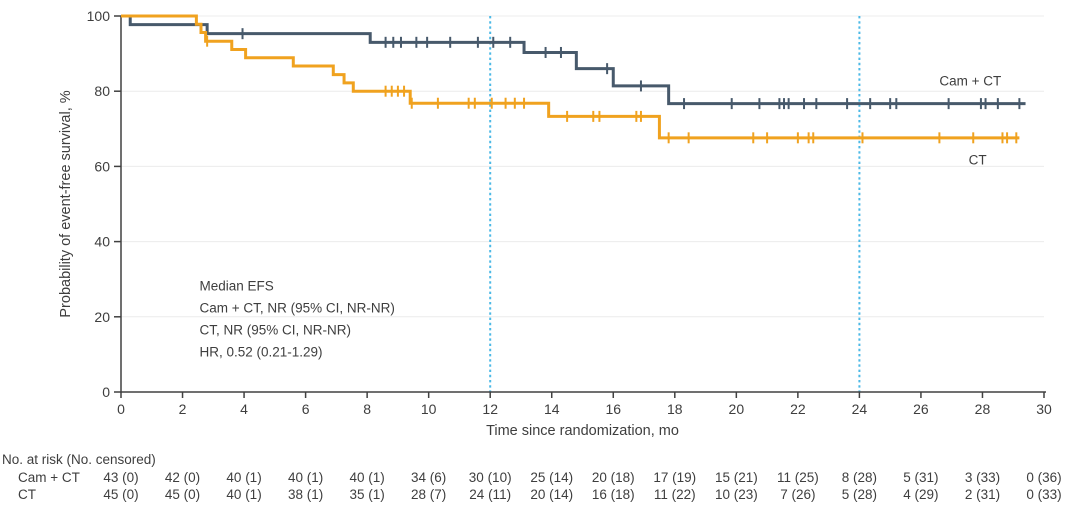  I want to click on risk-value: 42 (0), so click(182, 477).